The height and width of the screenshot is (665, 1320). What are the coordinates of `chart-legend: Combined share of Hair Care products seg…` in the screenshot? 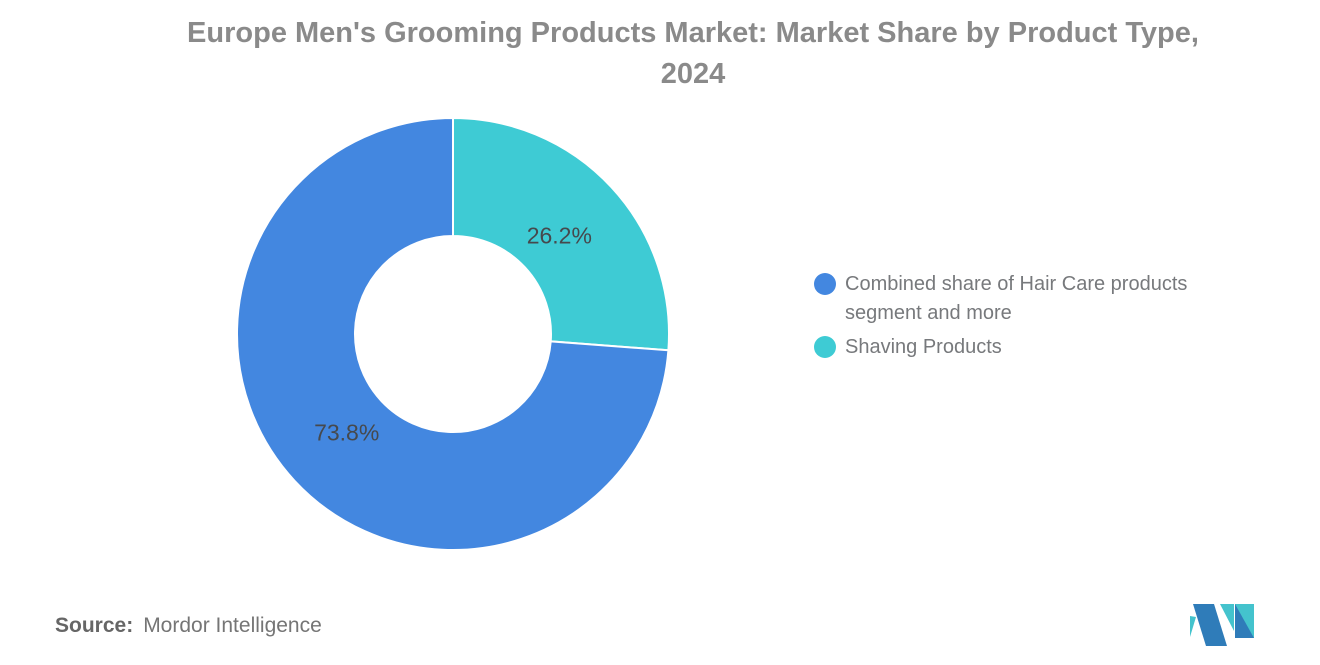 It's located at (1027, 316).